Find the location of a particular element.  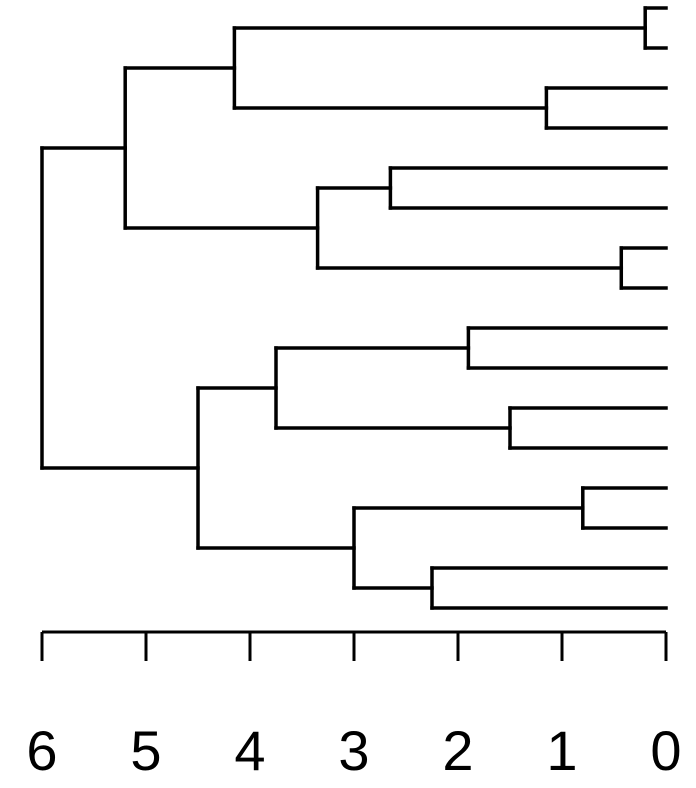

x-axis-tick-label: 4 is located at coordinates (249, 750).